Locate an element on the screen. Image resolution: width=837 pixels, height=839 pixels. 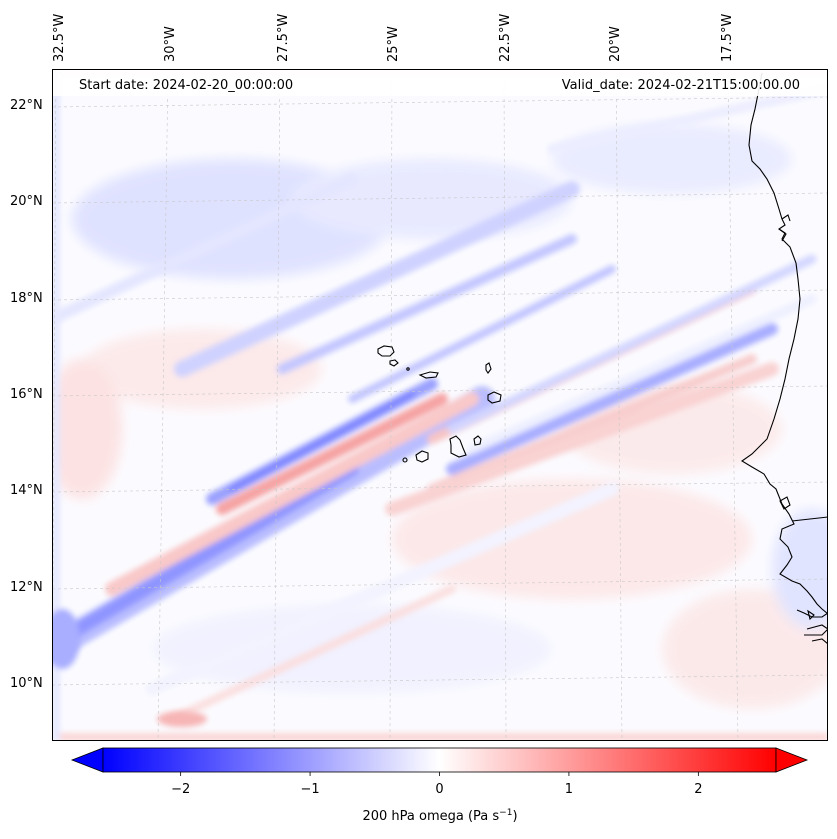
island-brava is located at coordinates (405, 460).